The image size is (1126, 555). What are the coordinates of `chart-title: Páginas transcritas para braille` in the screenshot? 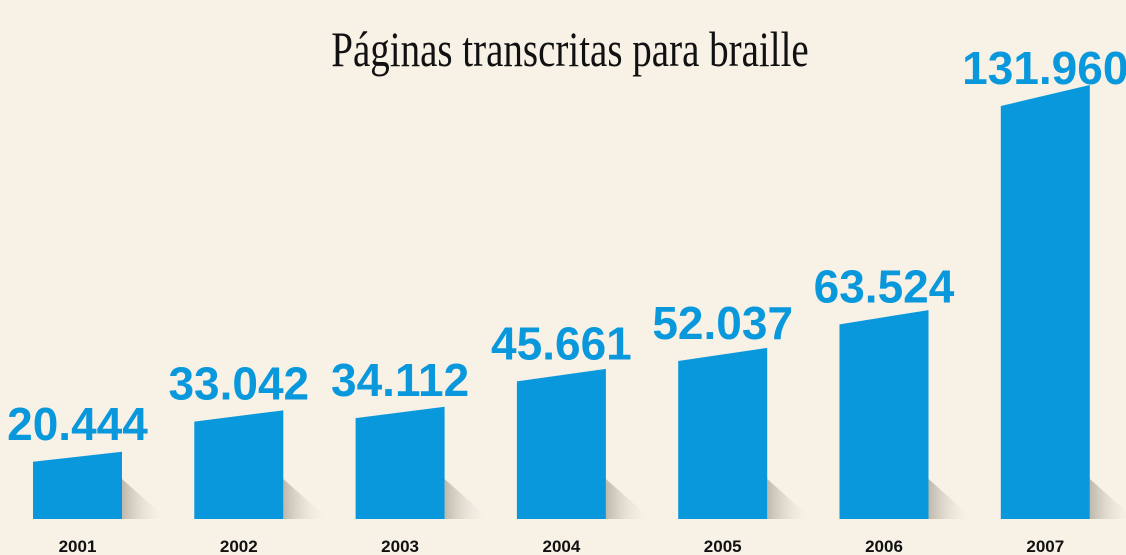 It's located at (569, 49).